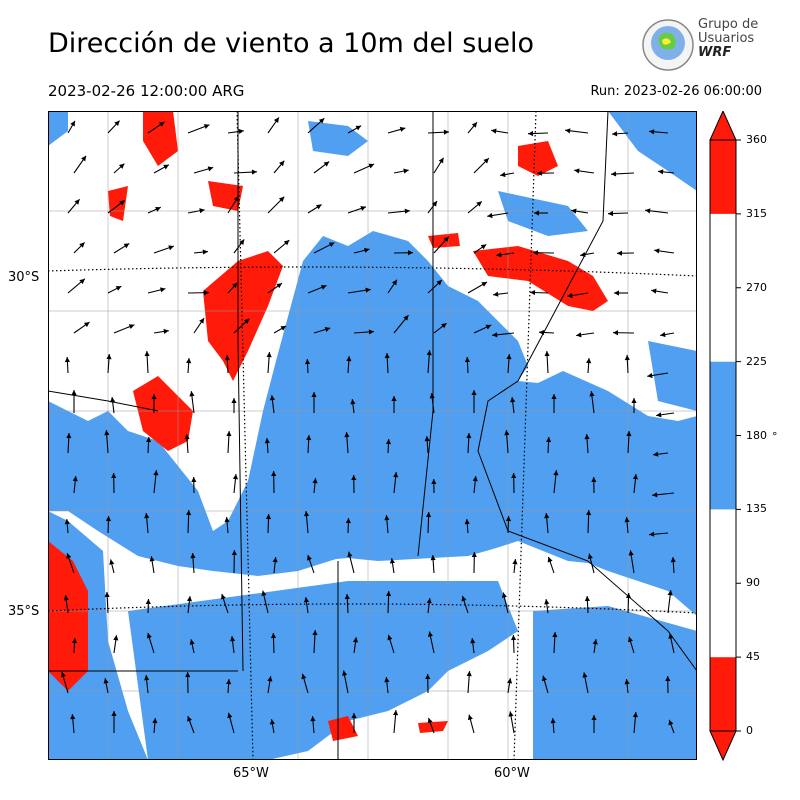 This screenshot has height=800, width=800. I want to click on colorbar-label-0: 0, so click(749, 730).